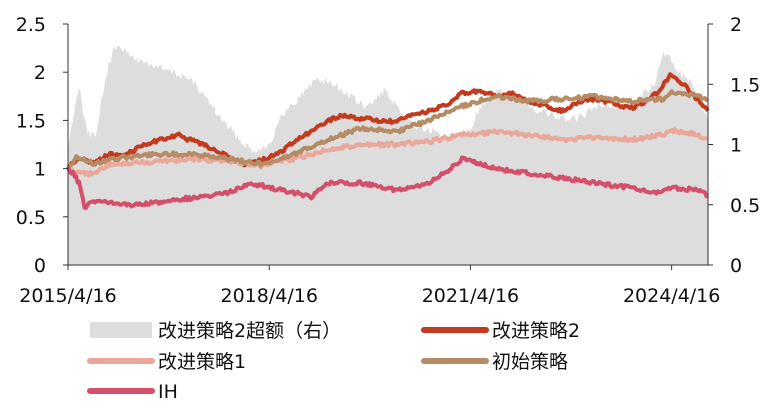 The image size is (765, 408). Describe the element at coordinates (333, 361) in the screenshot. I see `legend: 改进策略2超额（右） 改进策略2 改进策略1 初始策略 IH` at that location.